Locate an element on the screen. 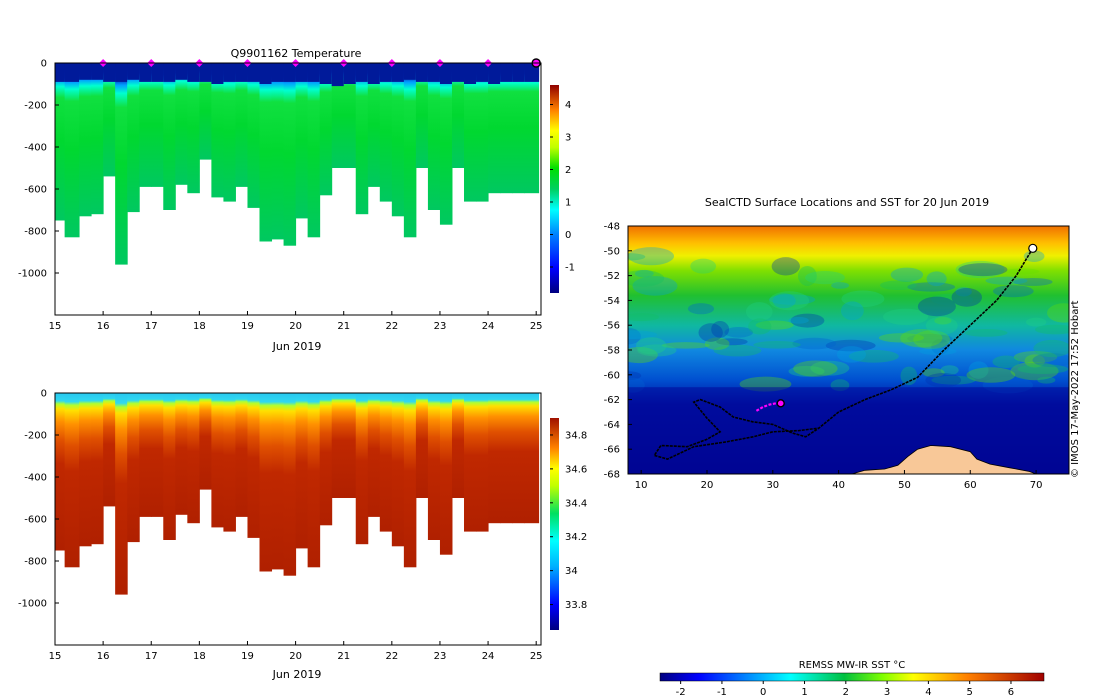 This screenshot has width=1100, height=700. sst-colorbar-title: REMSS MW-IR SST °C is located at coordinates (852, 665).